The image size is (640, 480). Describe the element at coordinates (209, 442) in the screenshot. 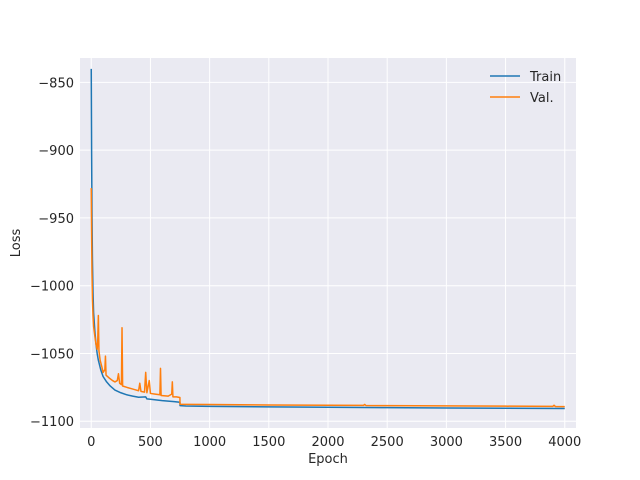

I see `x-tick-label: 1000` at that location.